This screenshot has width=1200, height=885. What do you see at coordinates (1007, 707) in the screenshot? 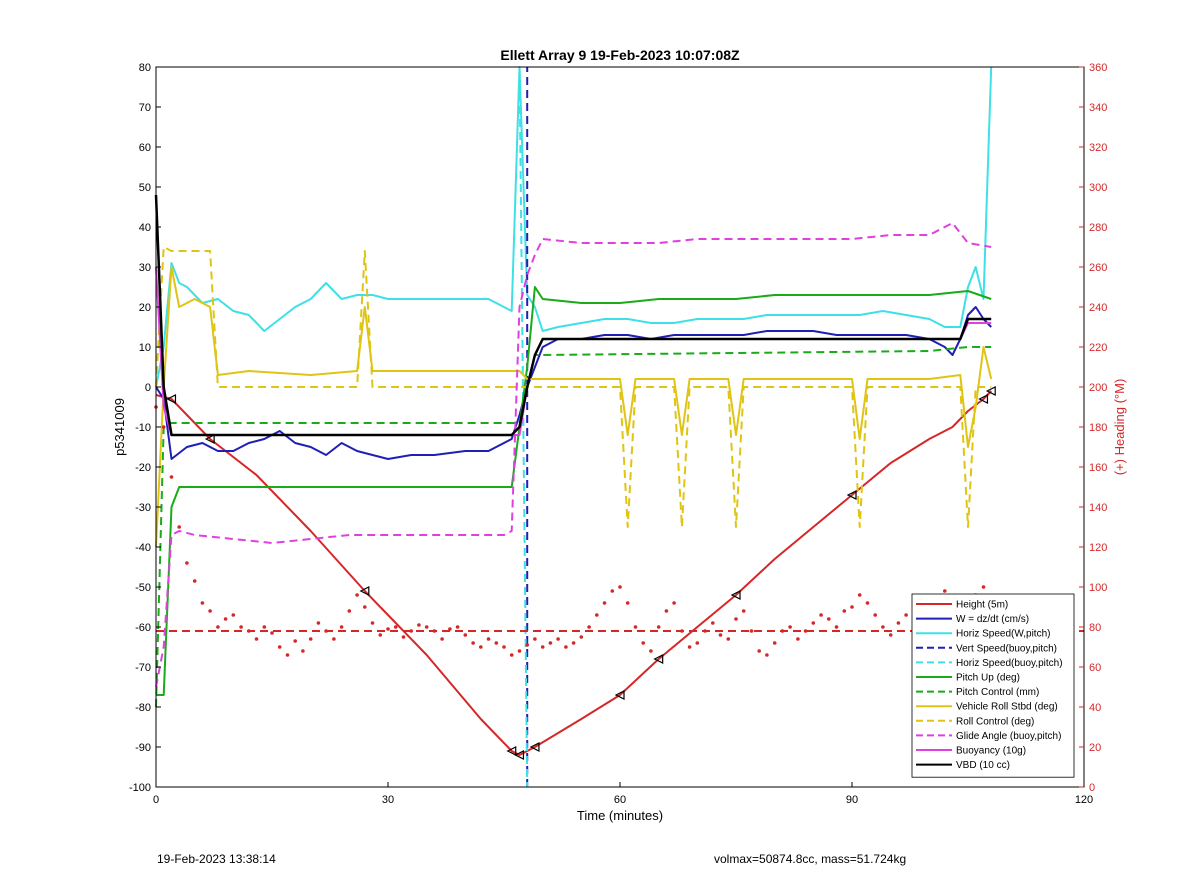
I see `legend-label: Vehicle Roll Stbd (deg)` at bounding box center [1007, 707].